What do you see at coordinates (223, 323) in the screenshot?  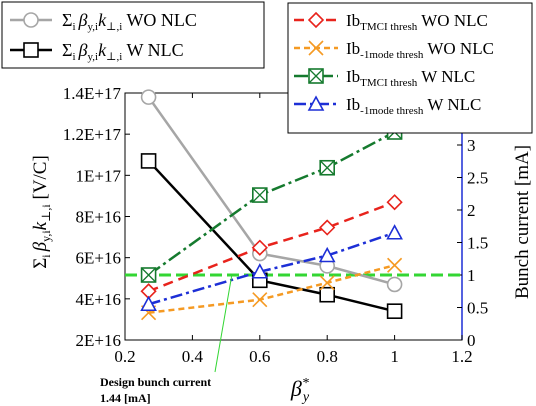 I see `design-current-pointer` at bounding box center [223, 323].